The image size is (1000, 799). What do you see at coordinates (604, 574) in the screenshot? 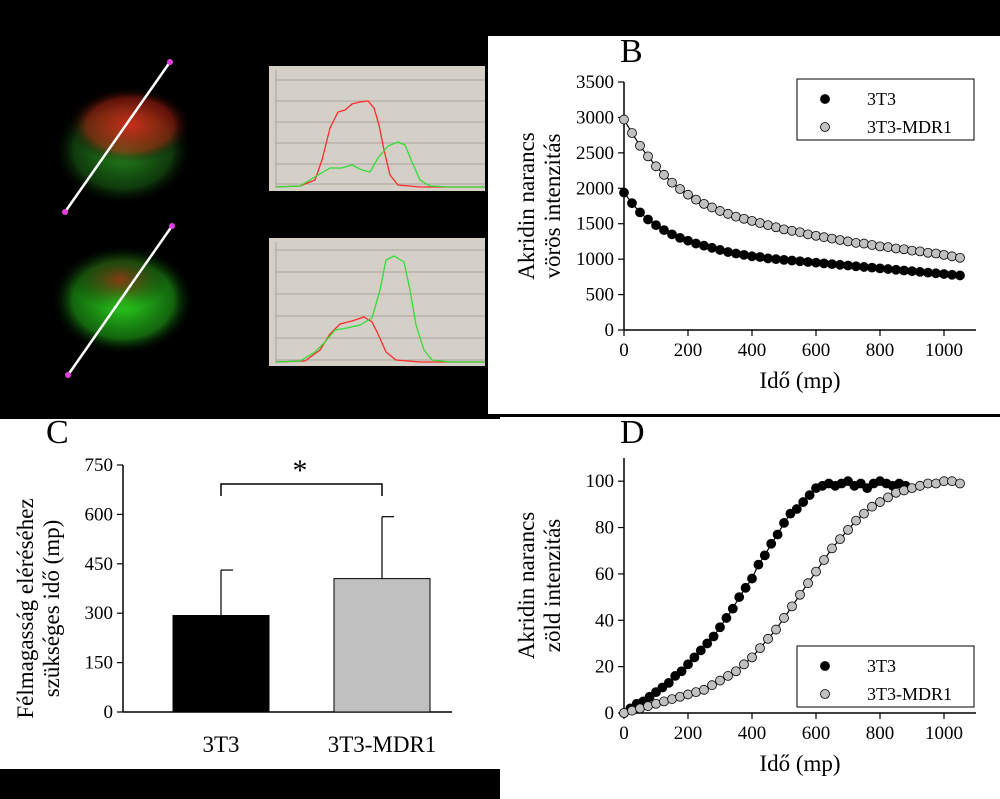
I see `y-tick-label: 60` at bounding box center [604, 574].